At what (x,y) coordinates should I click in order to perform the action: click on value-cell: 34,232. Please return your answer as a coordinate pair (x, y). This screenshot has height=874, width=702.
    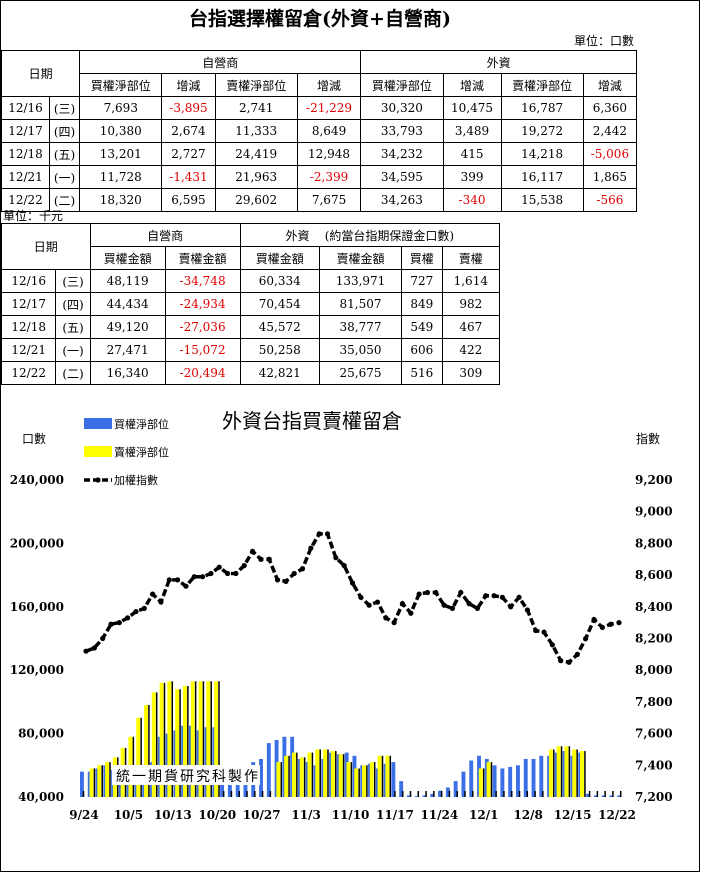
    Looking at the image, I should click on (402, 154).